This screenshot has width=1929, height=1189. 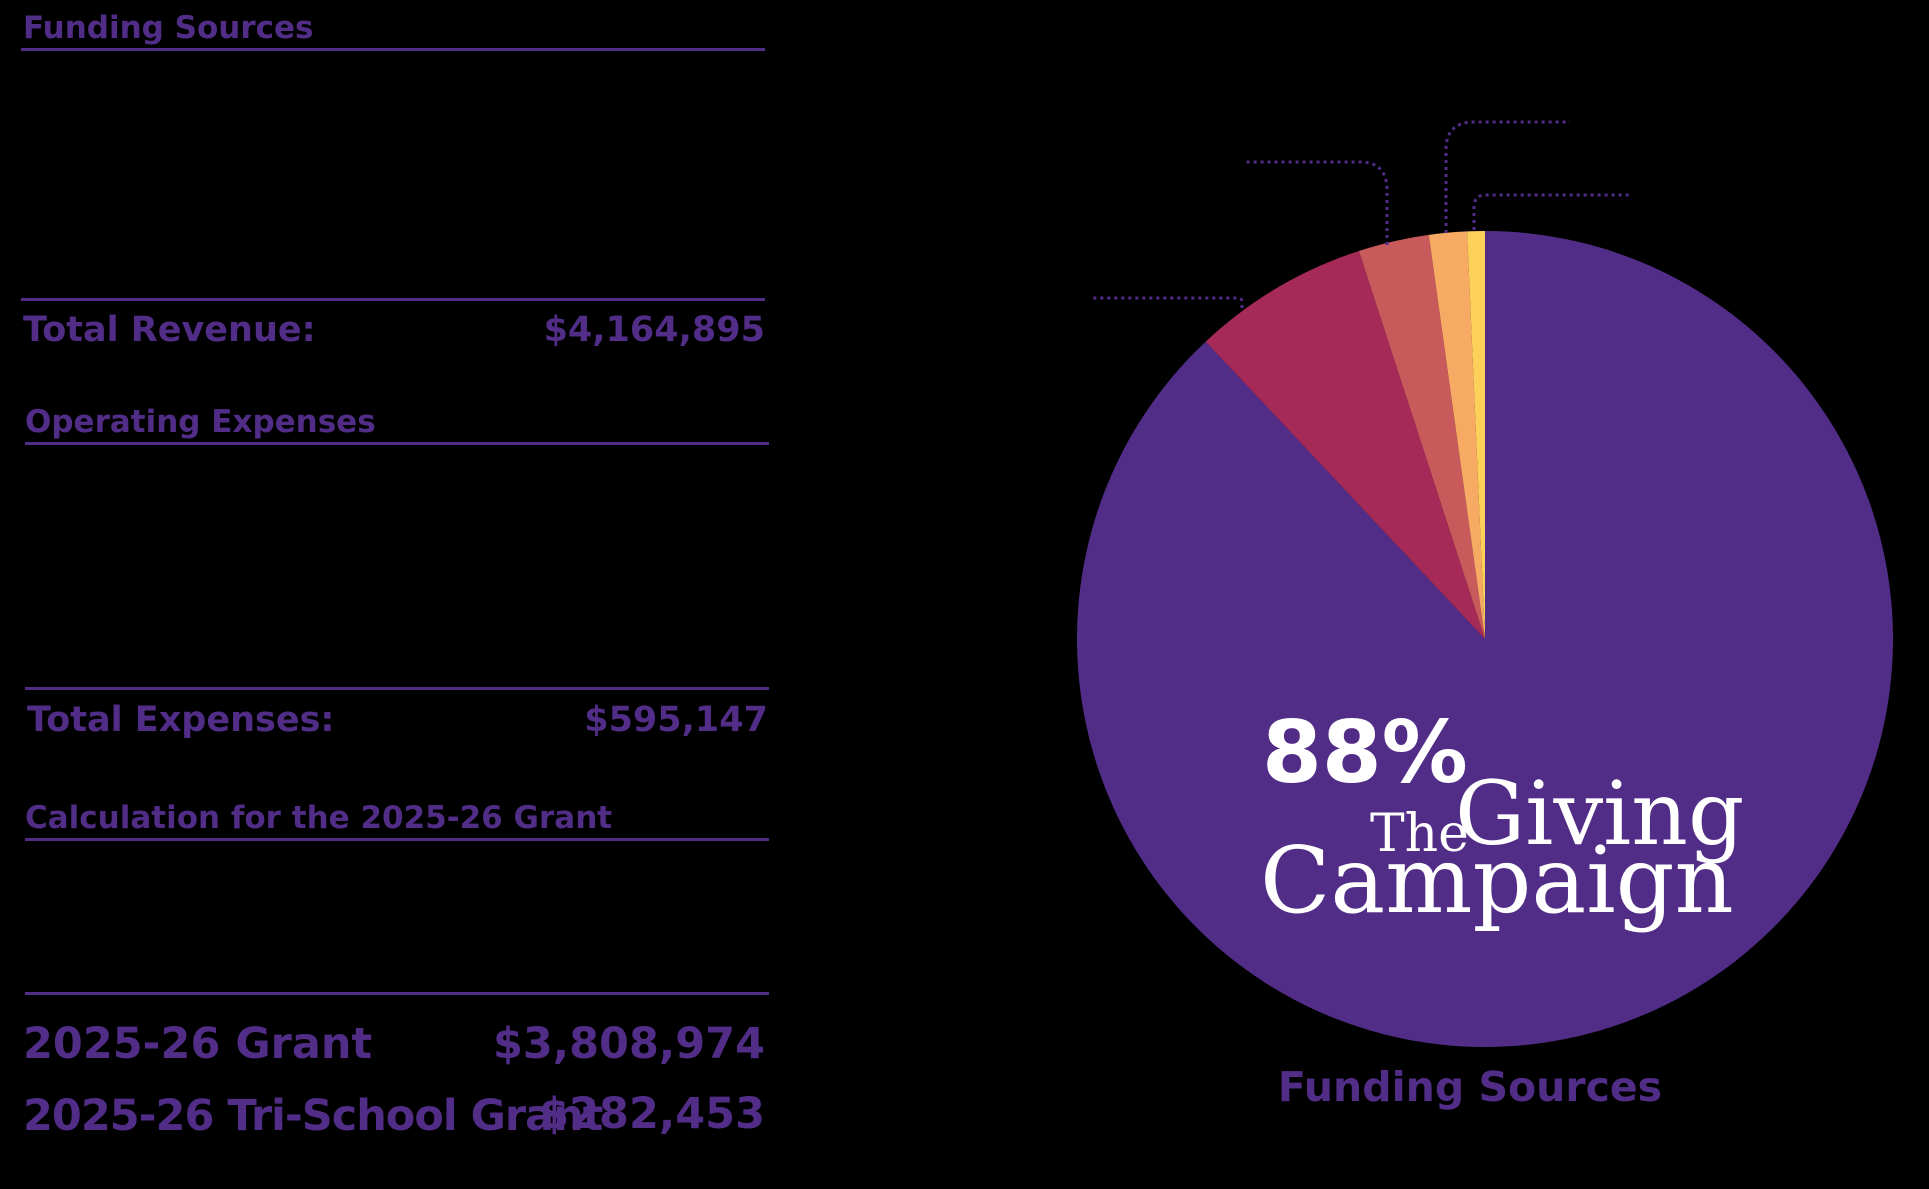 I want to click on grant-label: 2025-26 Grant, so click(x=198, y=1044).